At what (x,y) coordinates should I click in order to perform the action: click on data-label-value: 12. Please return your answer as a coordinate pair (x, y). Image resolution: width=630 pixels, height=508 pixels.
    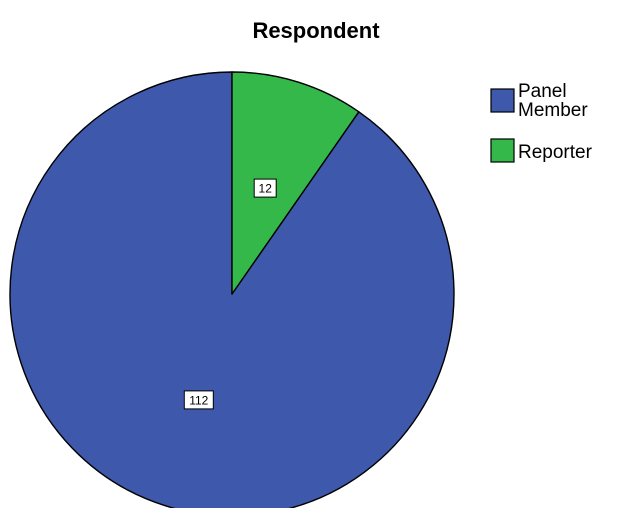
    Looking at the image, I should click on (266, 189).